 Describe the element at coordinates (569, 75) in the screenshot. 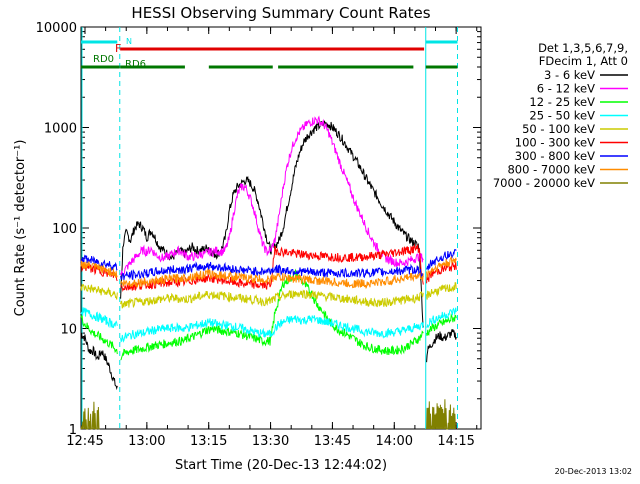

I see `legend-label: 3 - 6 keV` at that location.